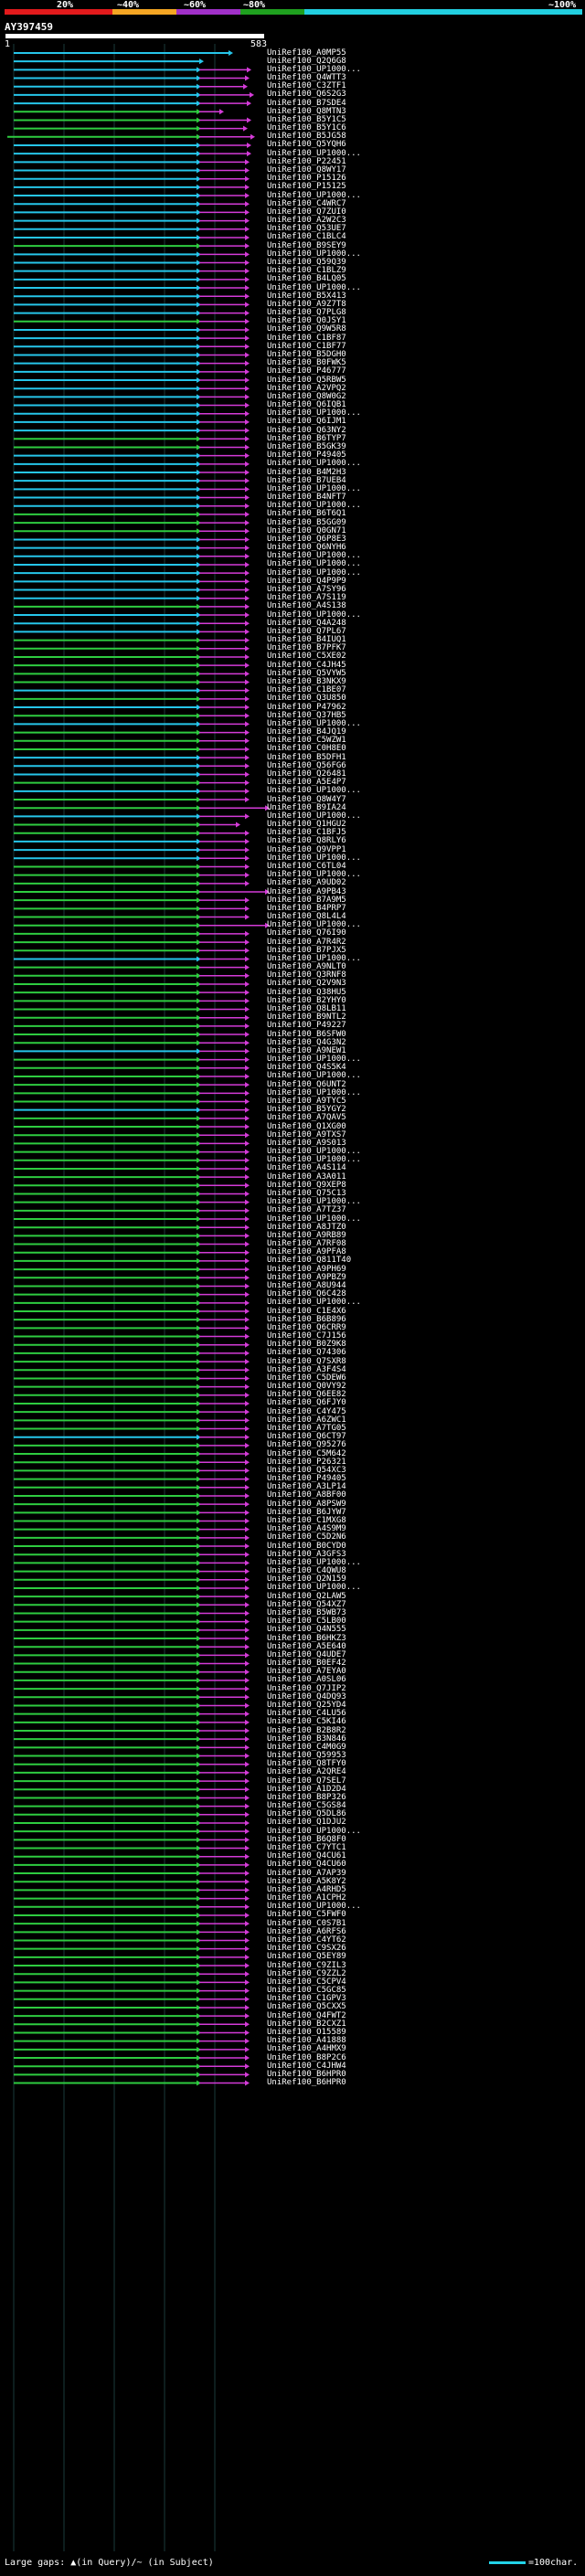  I want to click on hit-label: UniRef100_B5DGH0, so click(307, 354).